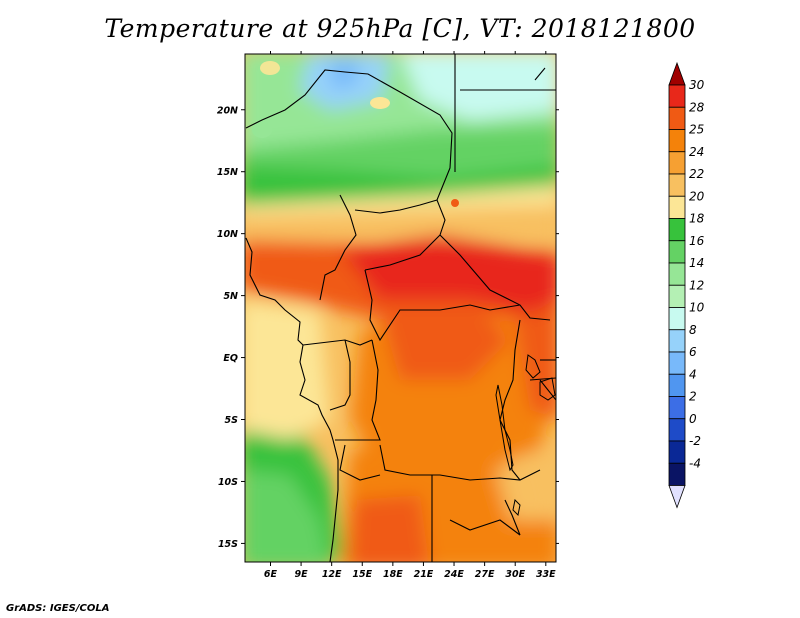  I want to click on colorbar-label: 6, so click(693, 352).